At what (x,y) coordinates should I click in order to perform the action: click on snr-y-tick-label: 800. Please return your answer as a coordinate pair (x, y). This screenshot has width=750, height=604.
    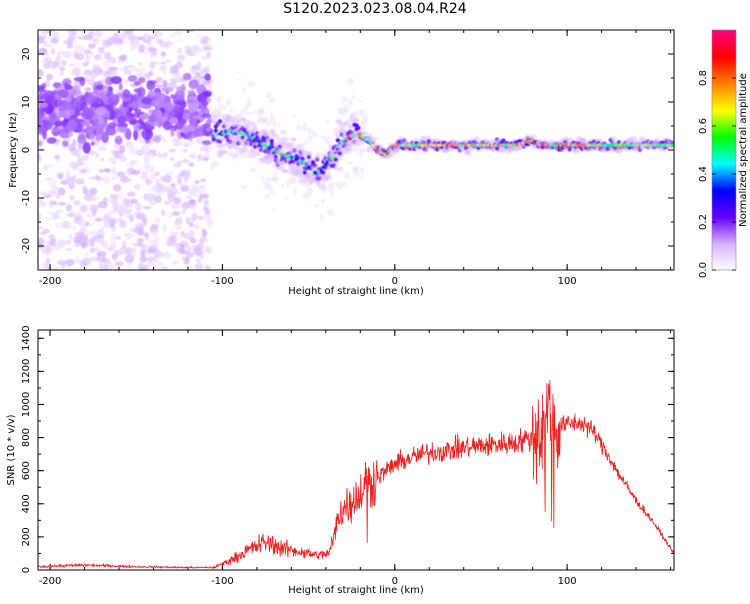
    Looking at the image, I should click on (26, 437).